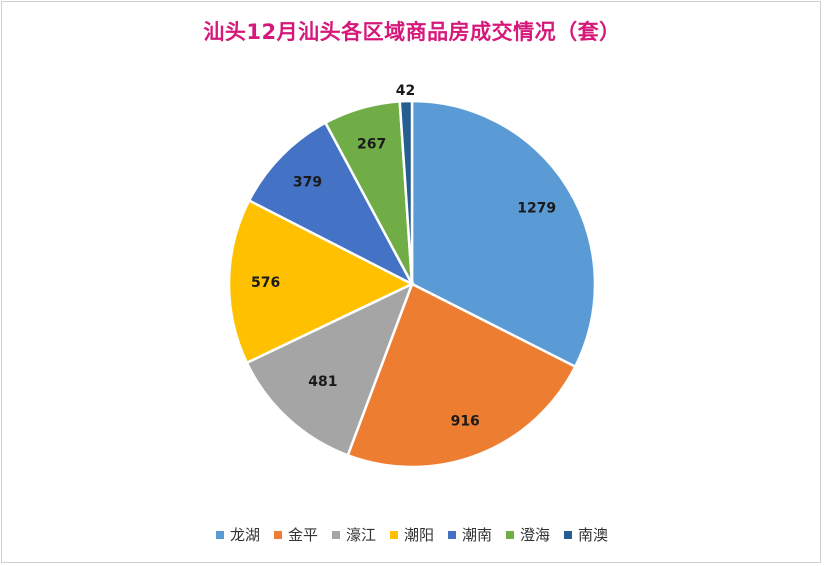 This screenshot has height=566, width=824. What do you see at coordinates (461, 375) in the screenshot?
I see `pie-slice-金平` at bounding box center [461, 375].